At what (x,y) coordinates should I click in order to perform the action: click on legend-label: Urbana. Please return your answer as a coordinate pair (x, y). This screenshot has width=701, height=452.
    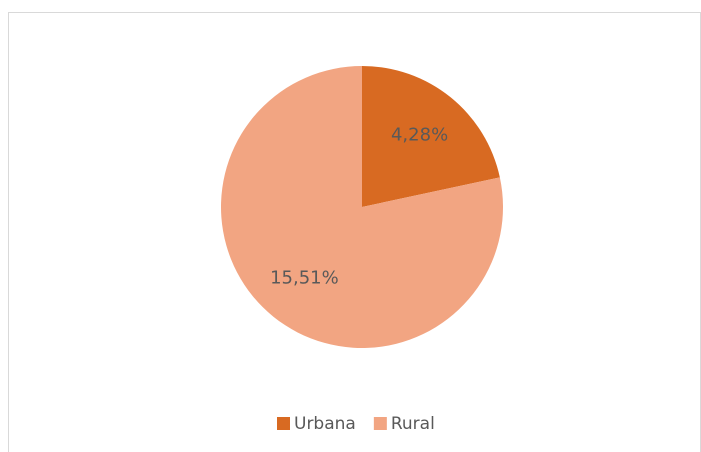
    Looking at the image, I should click on (325, 424).